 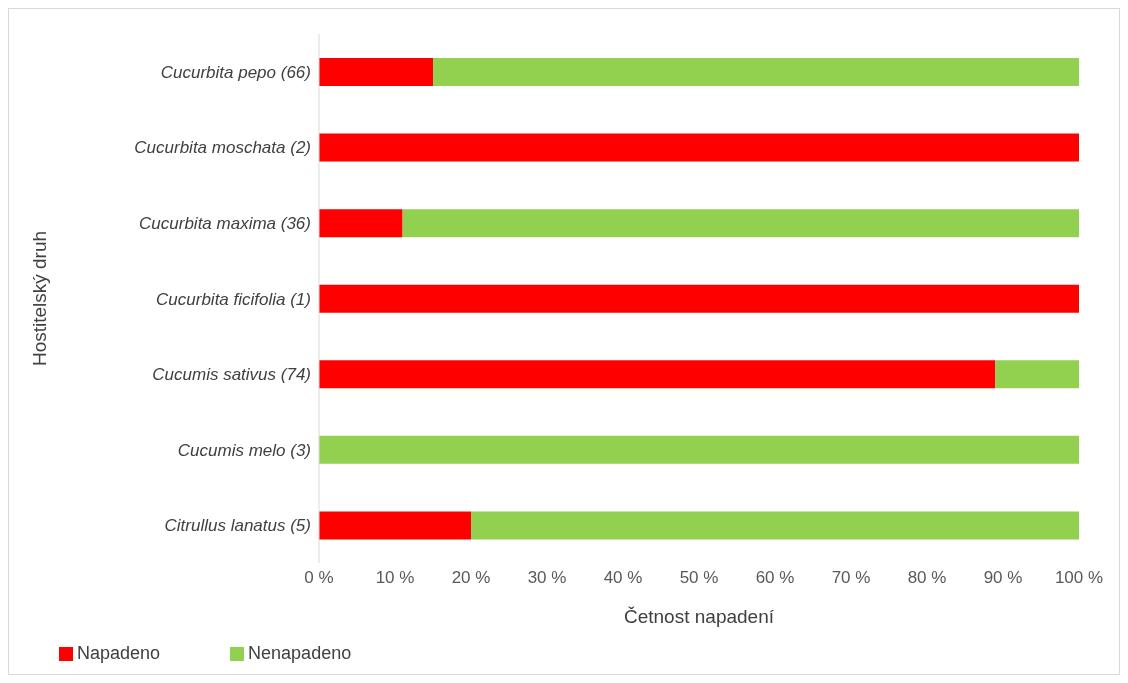 I want to click on x-tick-label: 30 %, so click(x=547, y=578).